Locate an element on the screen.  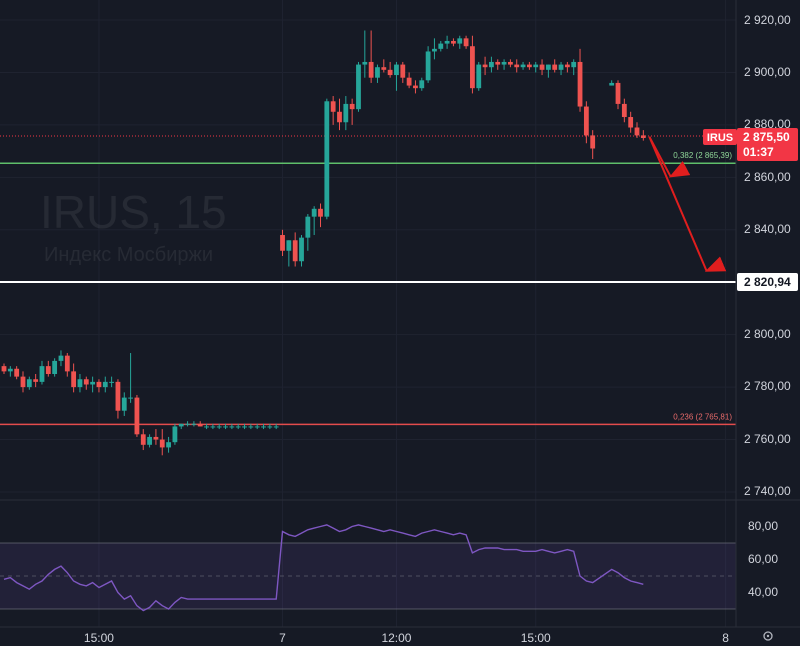
marked-level-value: 2 820,94 is located at coordinates (767, 282).